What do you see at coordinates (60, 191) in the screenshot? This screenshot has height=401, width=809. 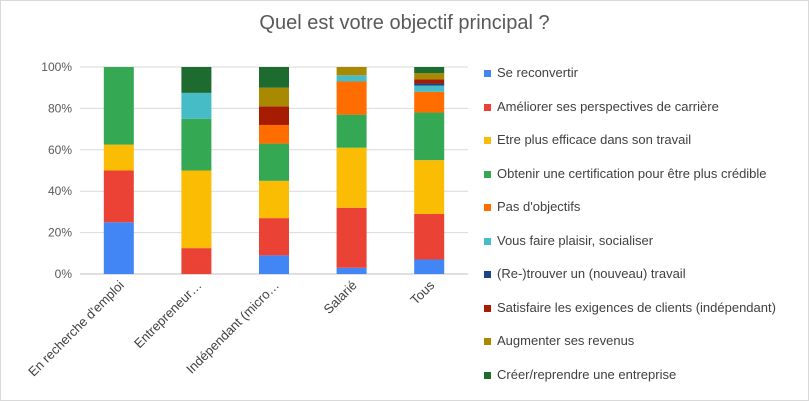 I see `y-tick-label: 40%` at bounding box center [60, 191].